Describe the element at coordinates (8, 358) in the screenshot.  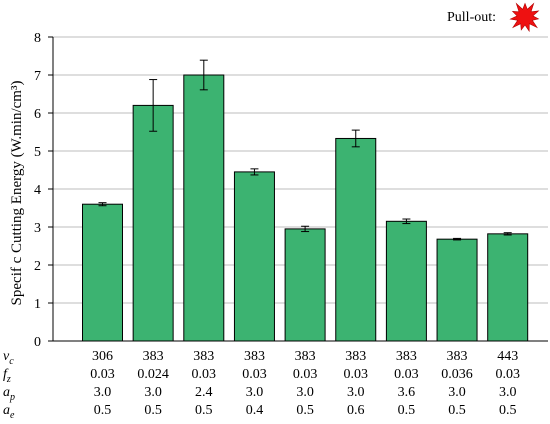
I see `parameter-symbol: vc` at that location.